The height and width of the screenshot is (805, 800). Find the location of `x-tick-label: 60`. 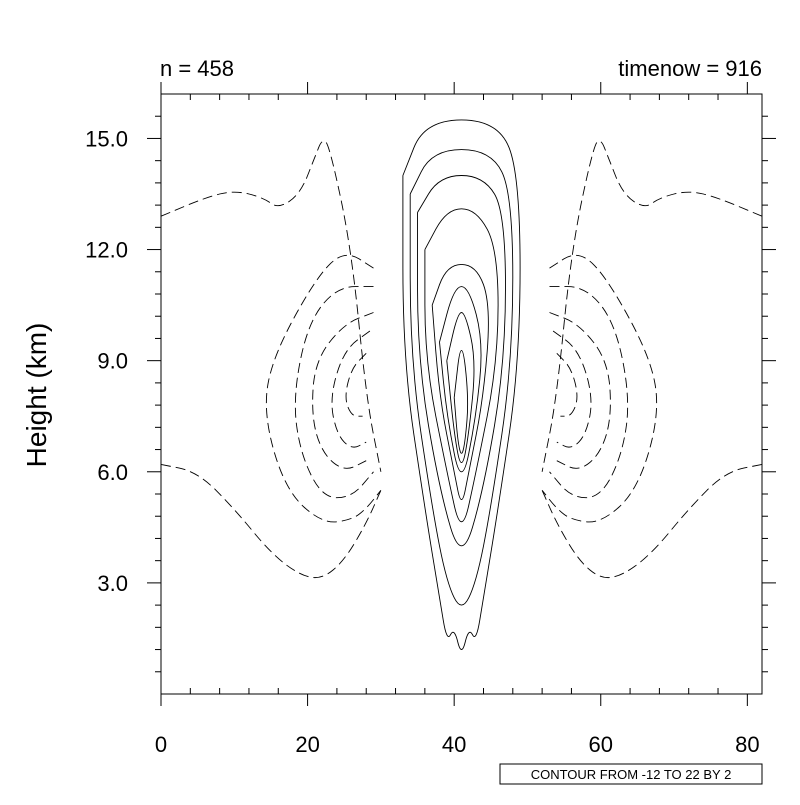

x-tick-label: 60 is located at coordinates (601, 744).